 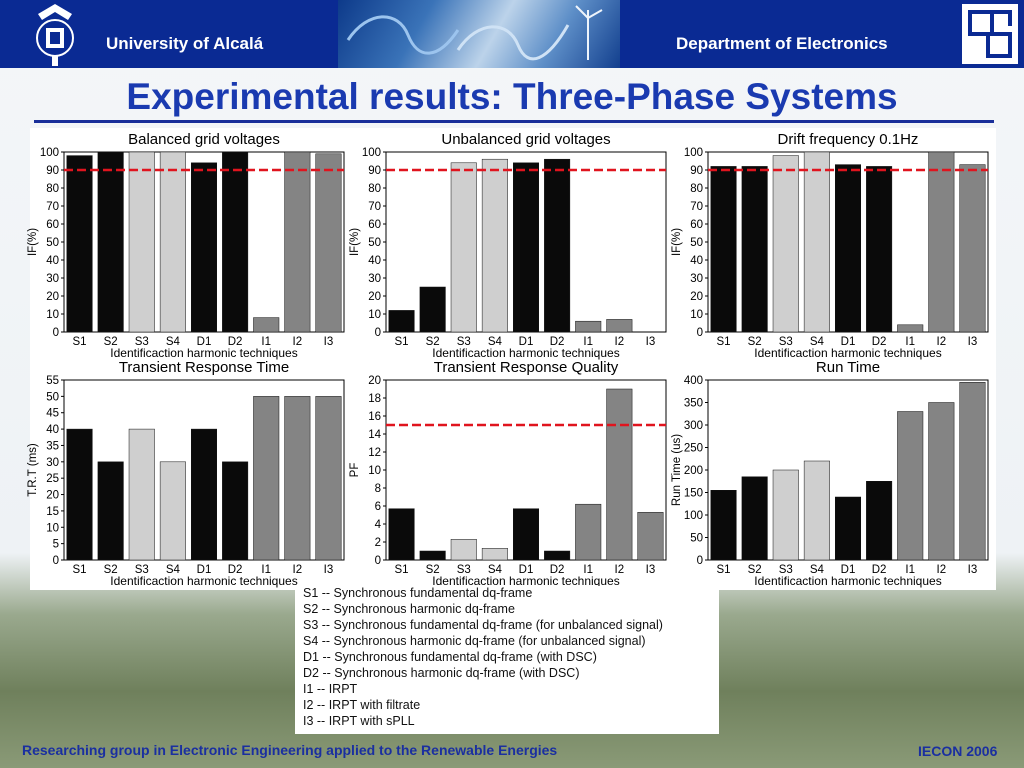 What do you see at coordinates (204, 139) in the screenshot?
I see `chart-title: Balanced grid voltages` at bounding box center [204, 139].